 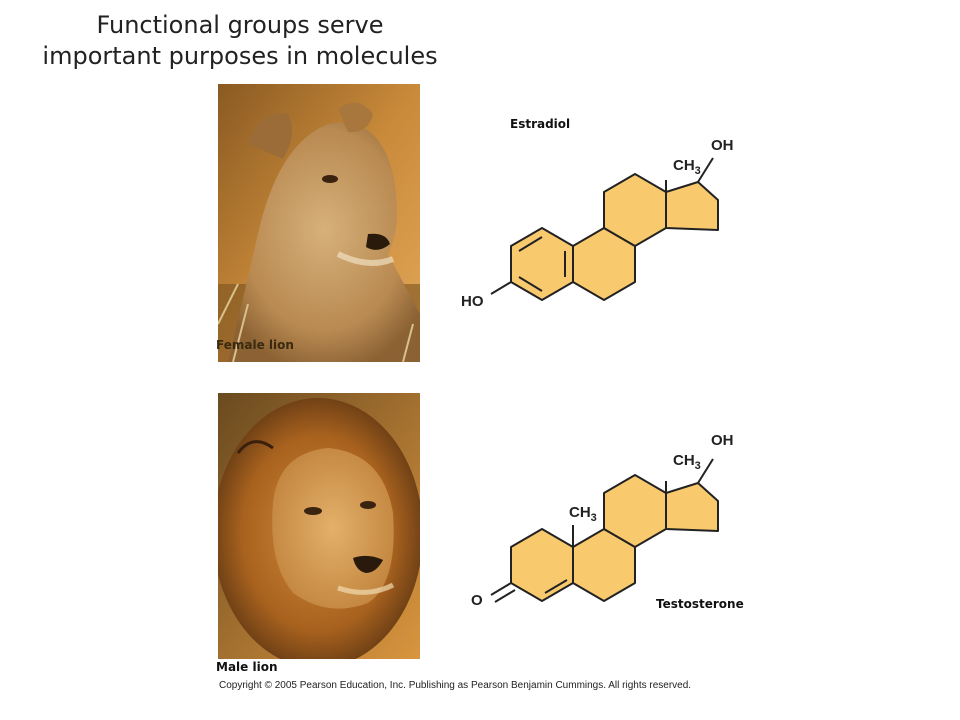 What do you see at coordinates (615, 520) in the screenshot?
I see `testosterone-structure: O CH3 CH3 OH` at bounding box center [615, 520].